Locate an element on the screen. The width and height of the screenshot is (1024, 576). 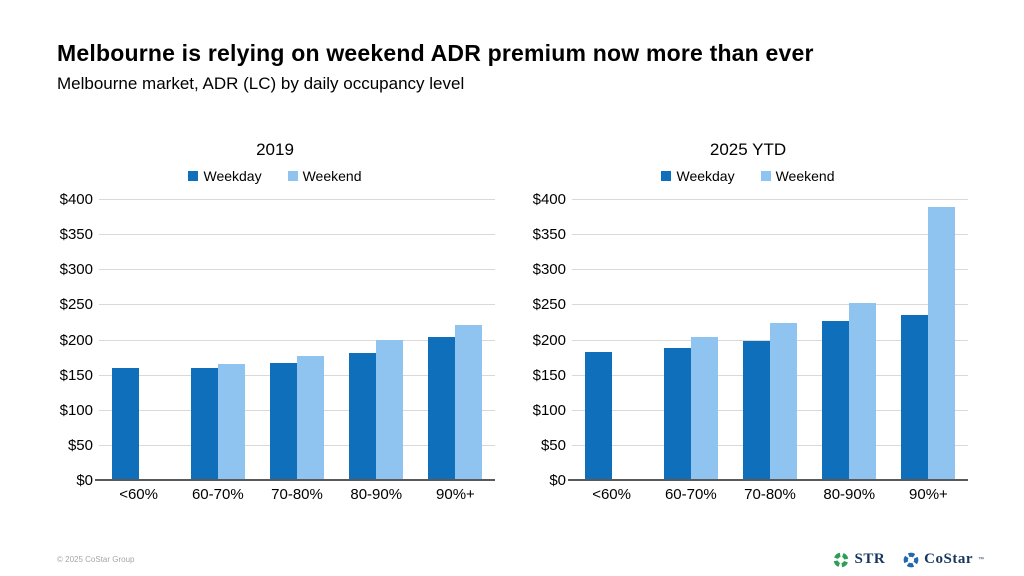
x-axis-label: 90%+ is located at coordinates (928, 494).